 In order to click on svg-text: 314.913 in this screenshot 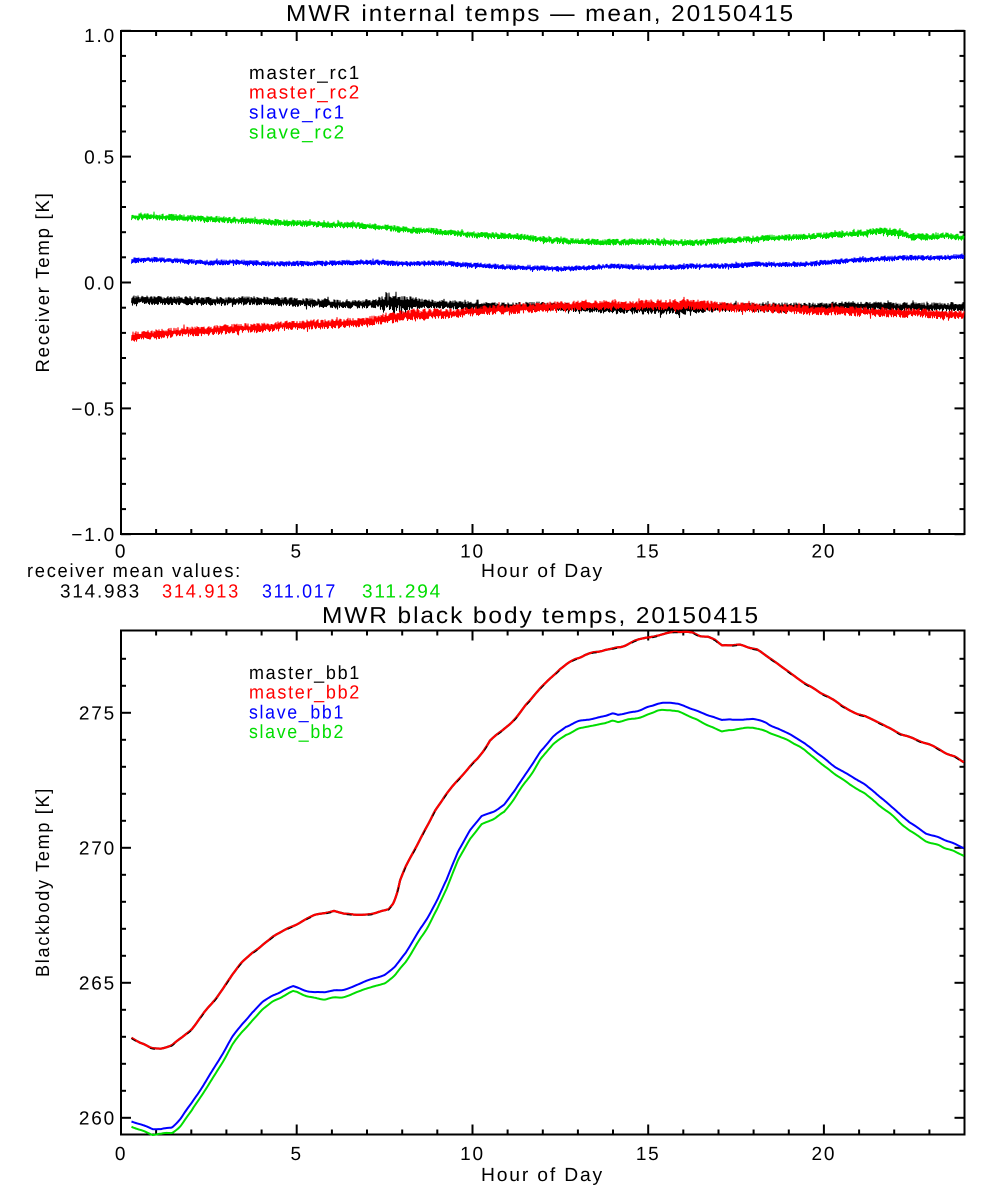, I will do `click(201, 592)`.